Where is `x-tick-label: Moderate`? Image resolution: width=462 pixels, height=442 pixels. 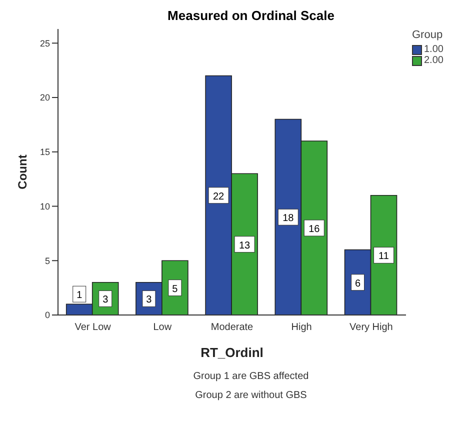
x-tick-label: Moderate is located at coordinates (232, 328).